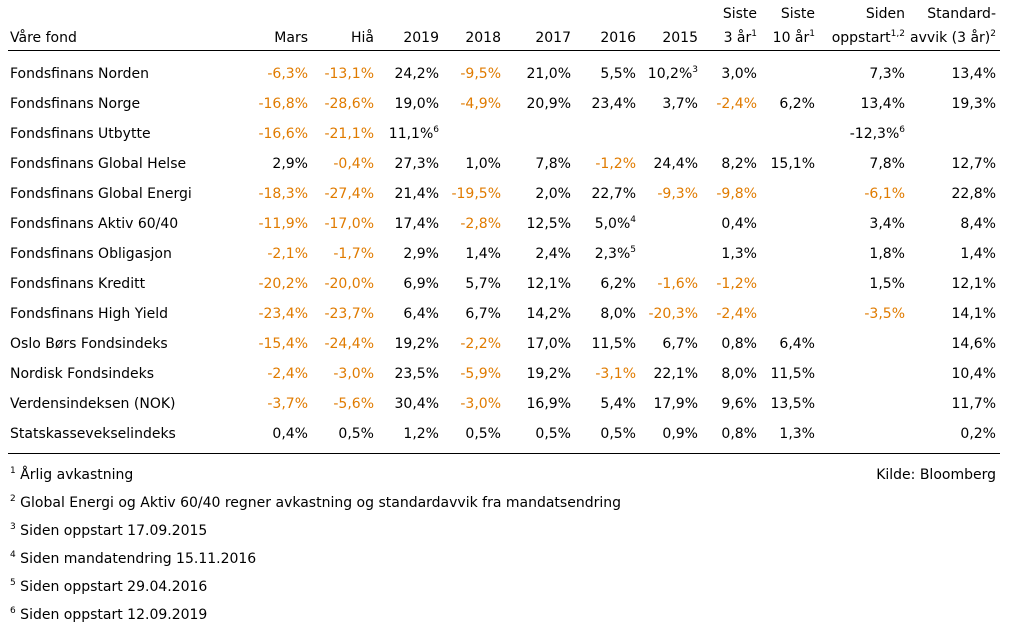  What do you see at coordinates (349, 194) in the screenshot?
I see `cell-value: -27,4%` at bounding box center [349, 194].